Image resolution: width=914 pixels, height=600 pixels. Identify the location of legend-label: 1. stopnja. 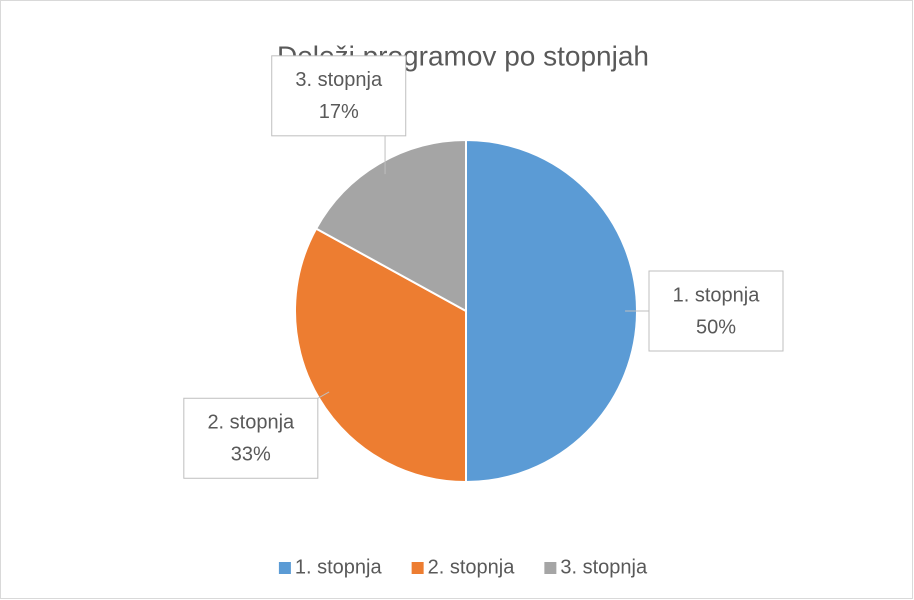
(339, 567).